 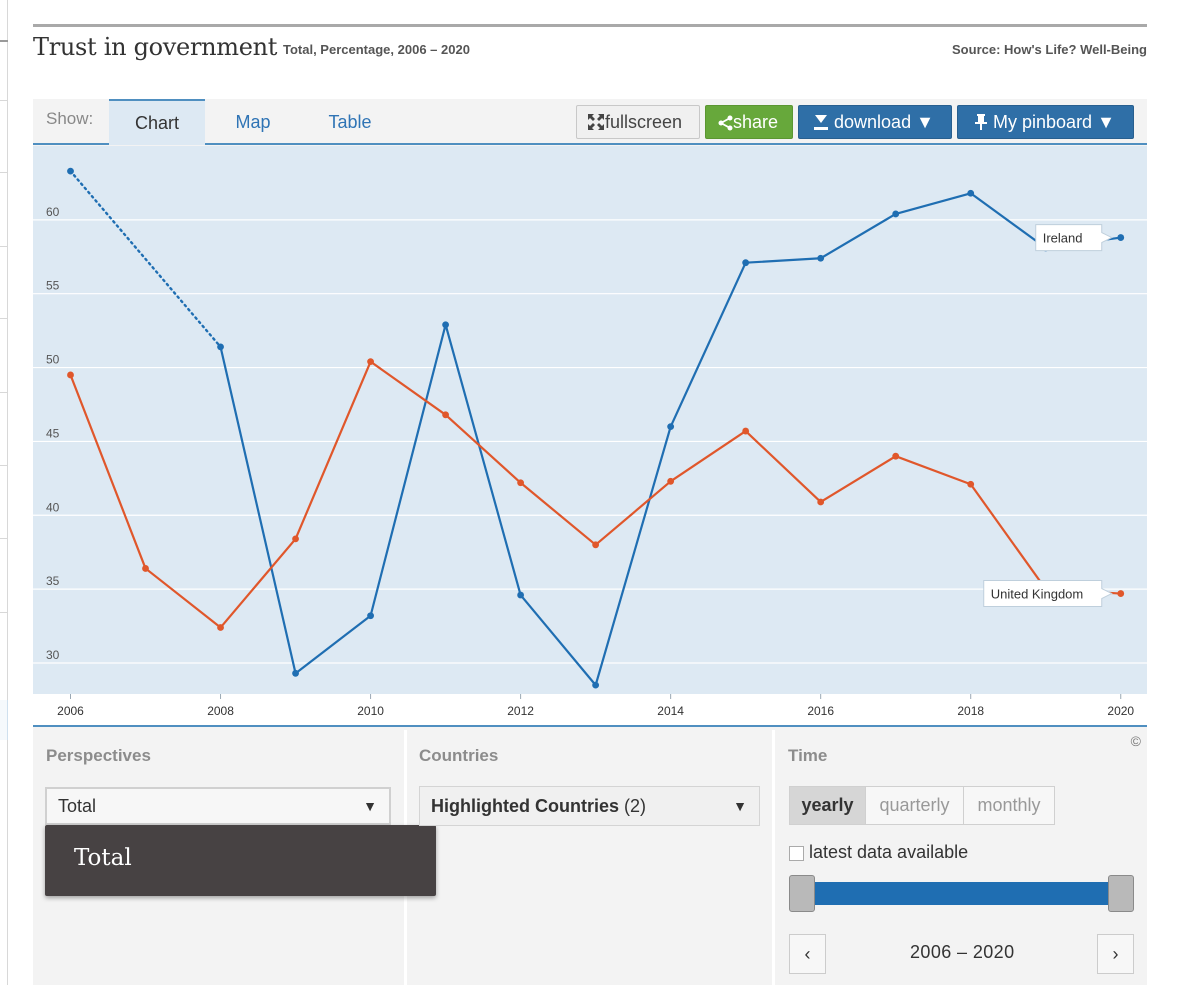 I want to click on tab-map: Map, so click(x=253, y=122).